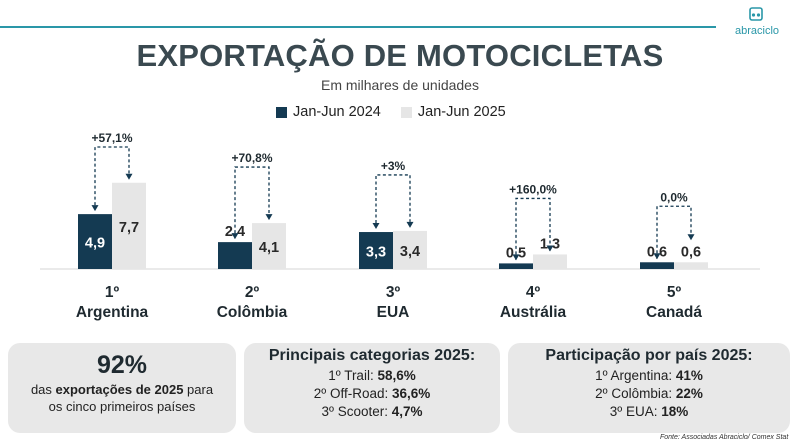 Image resolution: width=800 pixels, height=445 pixels. I want to click on change-label: 0,0%, so click(674, 197).